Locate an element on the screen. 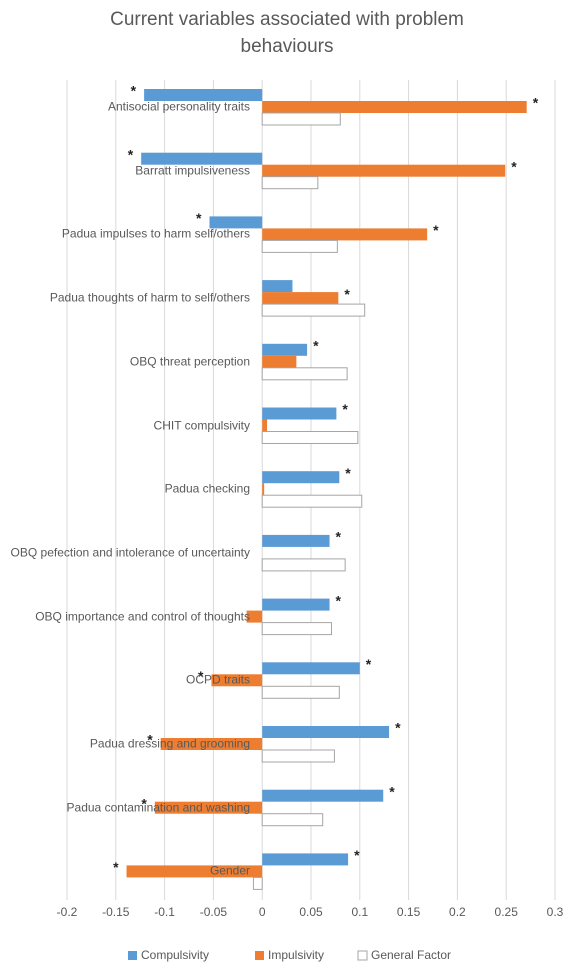 The width and height of the screenshot is (574, 970). category-label: Padua contamination and washing is located at coordinates (158, 807).